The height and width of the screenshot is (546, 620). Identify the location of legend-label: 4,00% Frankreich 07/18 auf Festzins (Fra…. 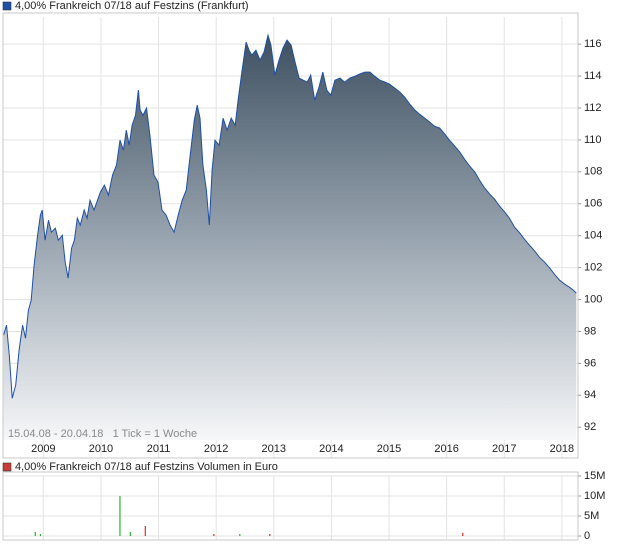
(132, 6).